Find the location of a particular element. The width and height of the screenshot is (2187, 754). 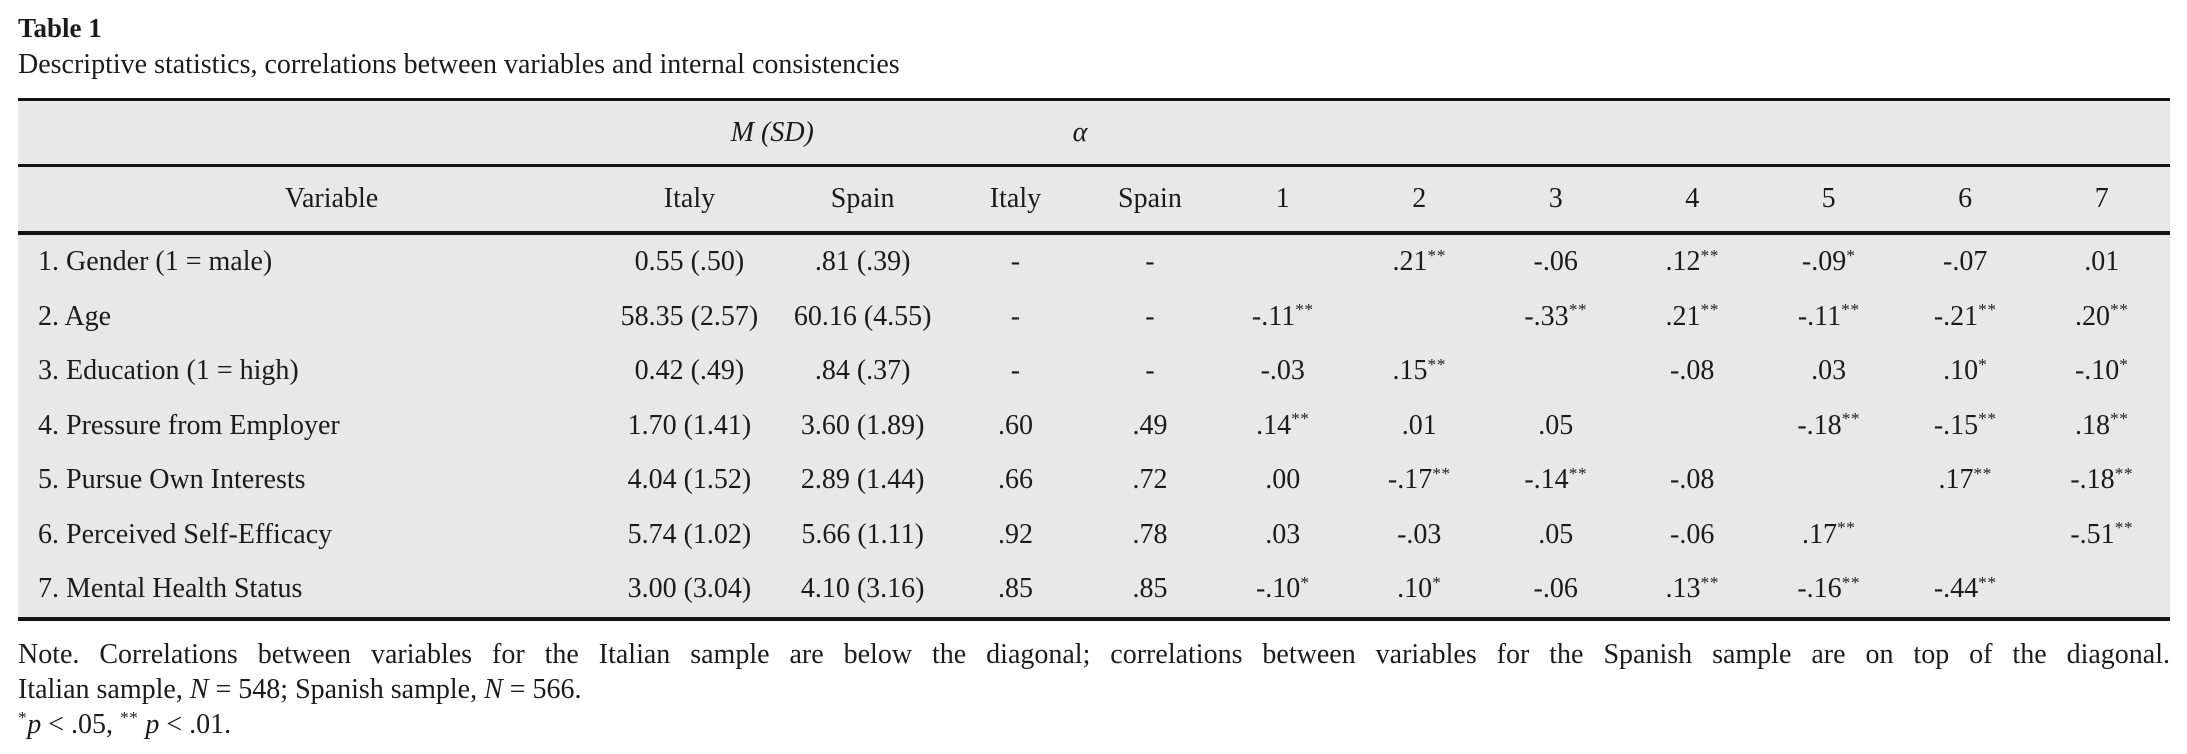

corr-cell-5: -.09* is located at coordinates (1828, 261).